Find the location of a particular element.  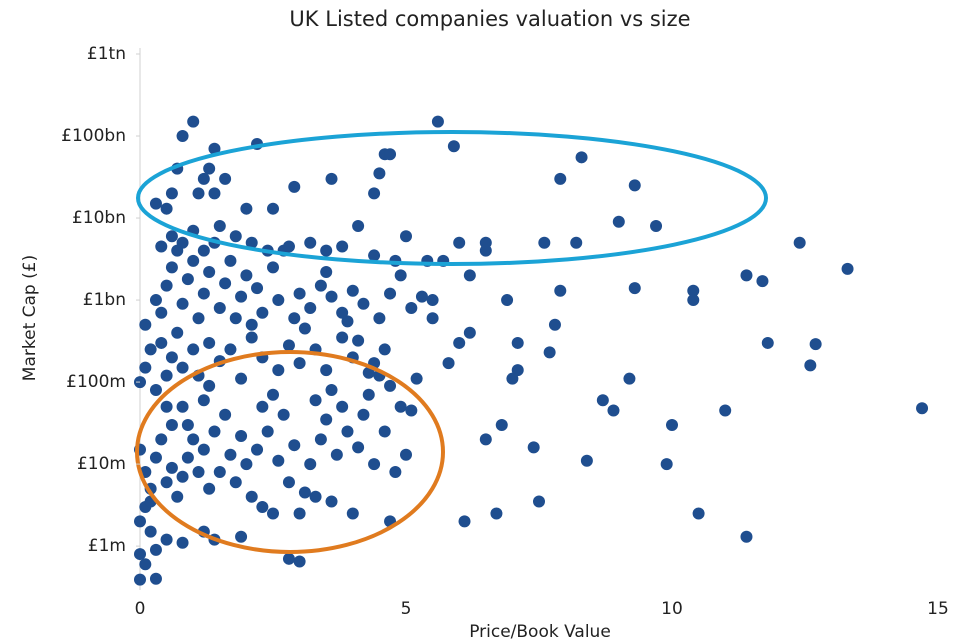

x-tick-label: 0 is located at coordinates (140, 609).